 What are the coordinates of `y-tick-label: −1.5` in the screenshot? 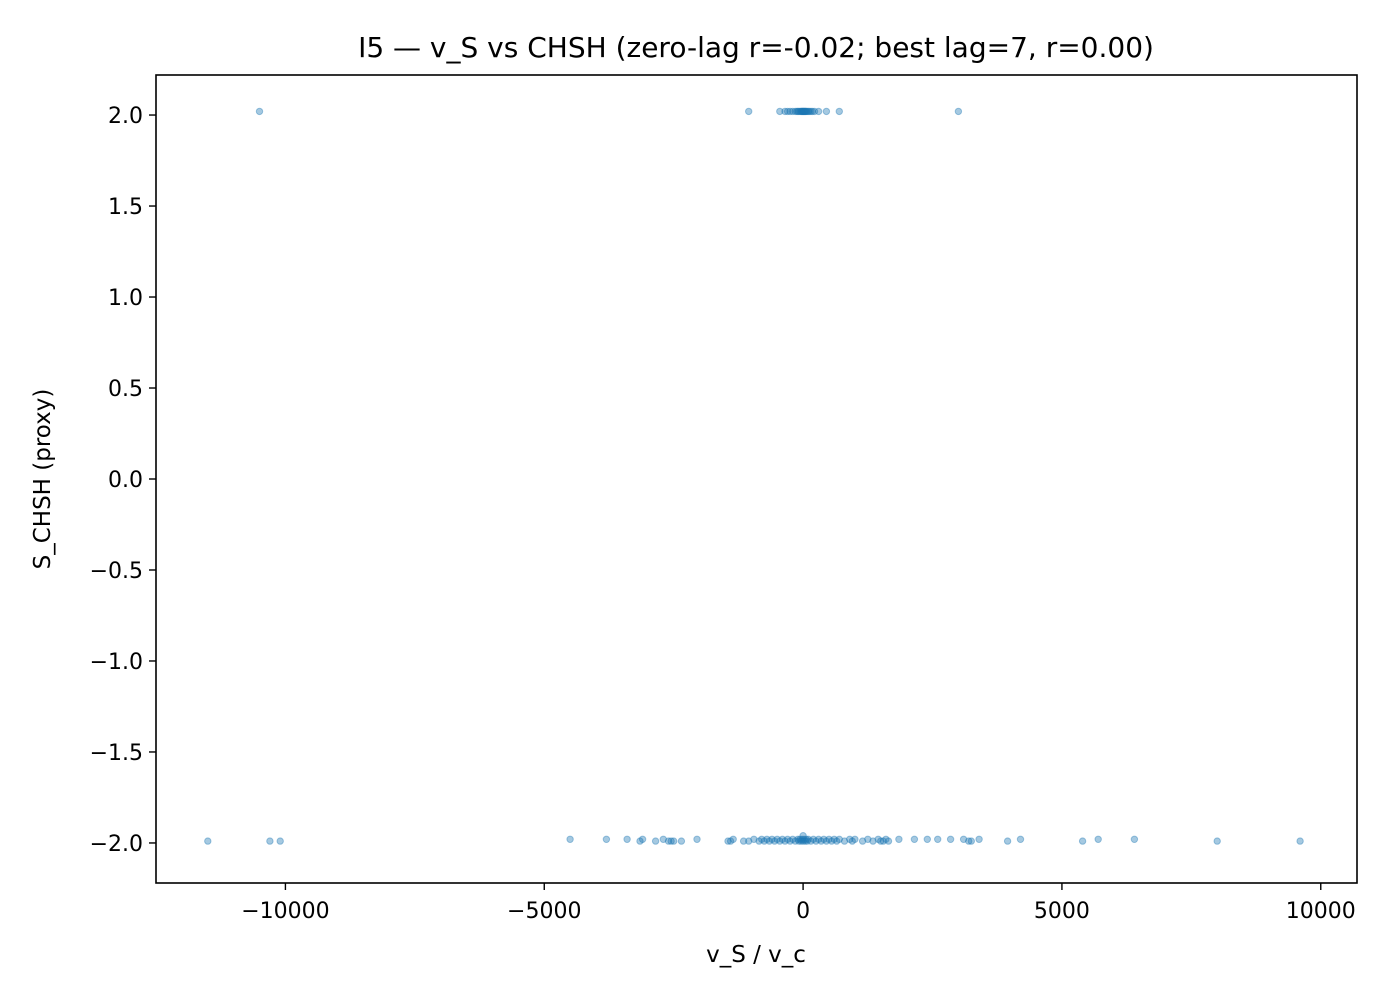 It's located at (116, 753).